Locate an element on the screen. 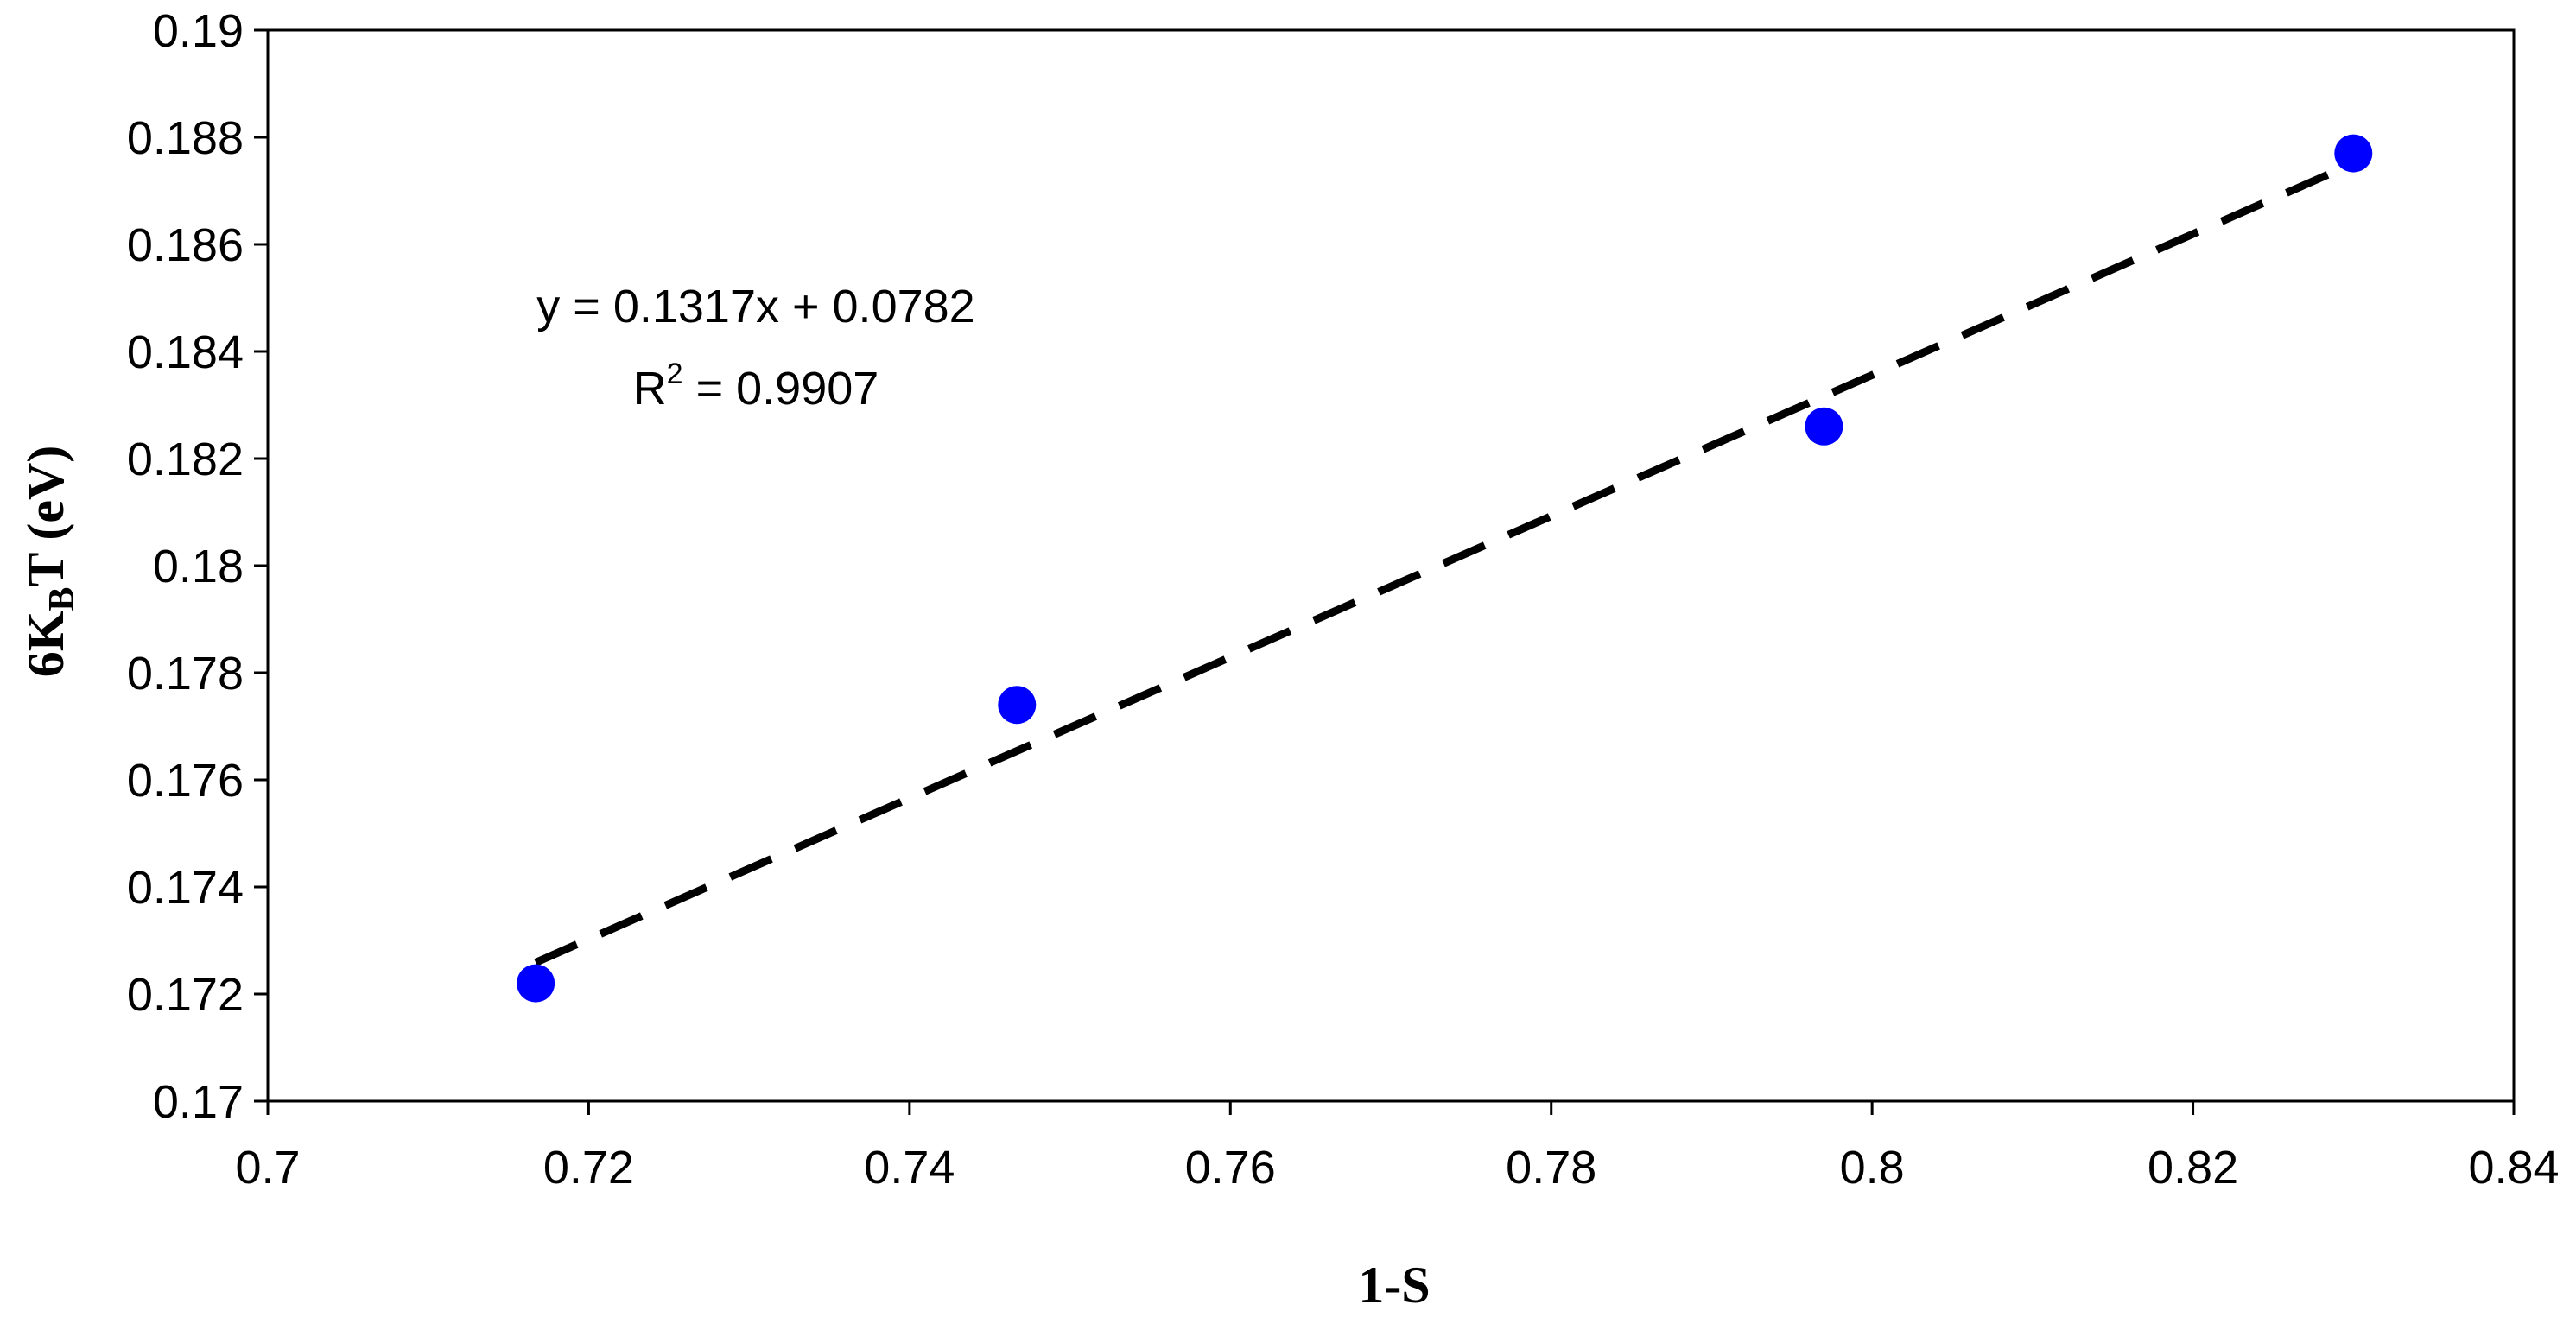  y-tick-label: 0.178 is located at coordinates (185, 674).